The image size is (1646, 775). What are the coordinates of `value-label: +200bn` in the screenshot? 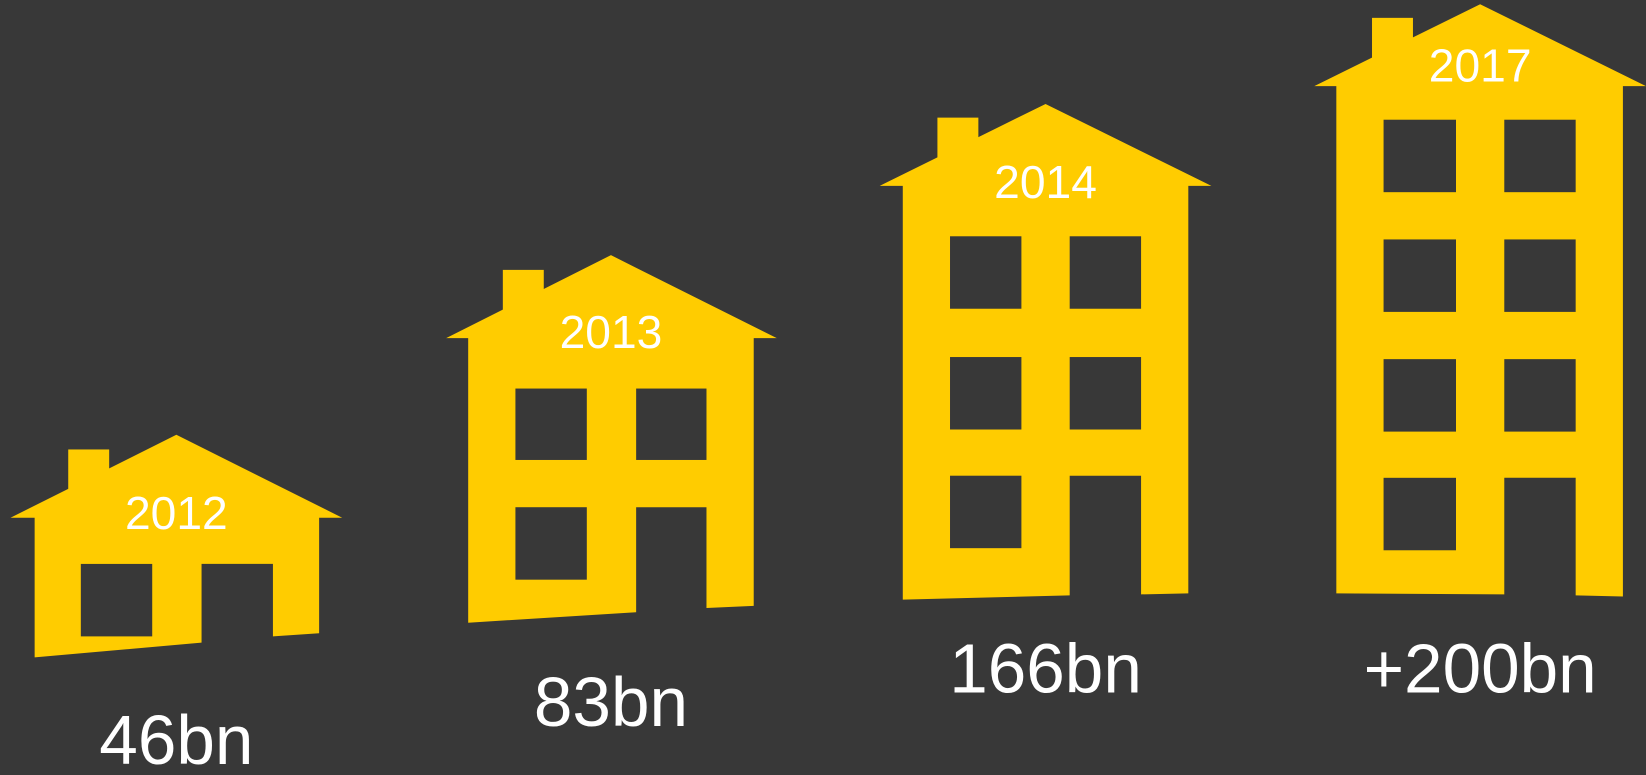 It's located at (1480, 668).